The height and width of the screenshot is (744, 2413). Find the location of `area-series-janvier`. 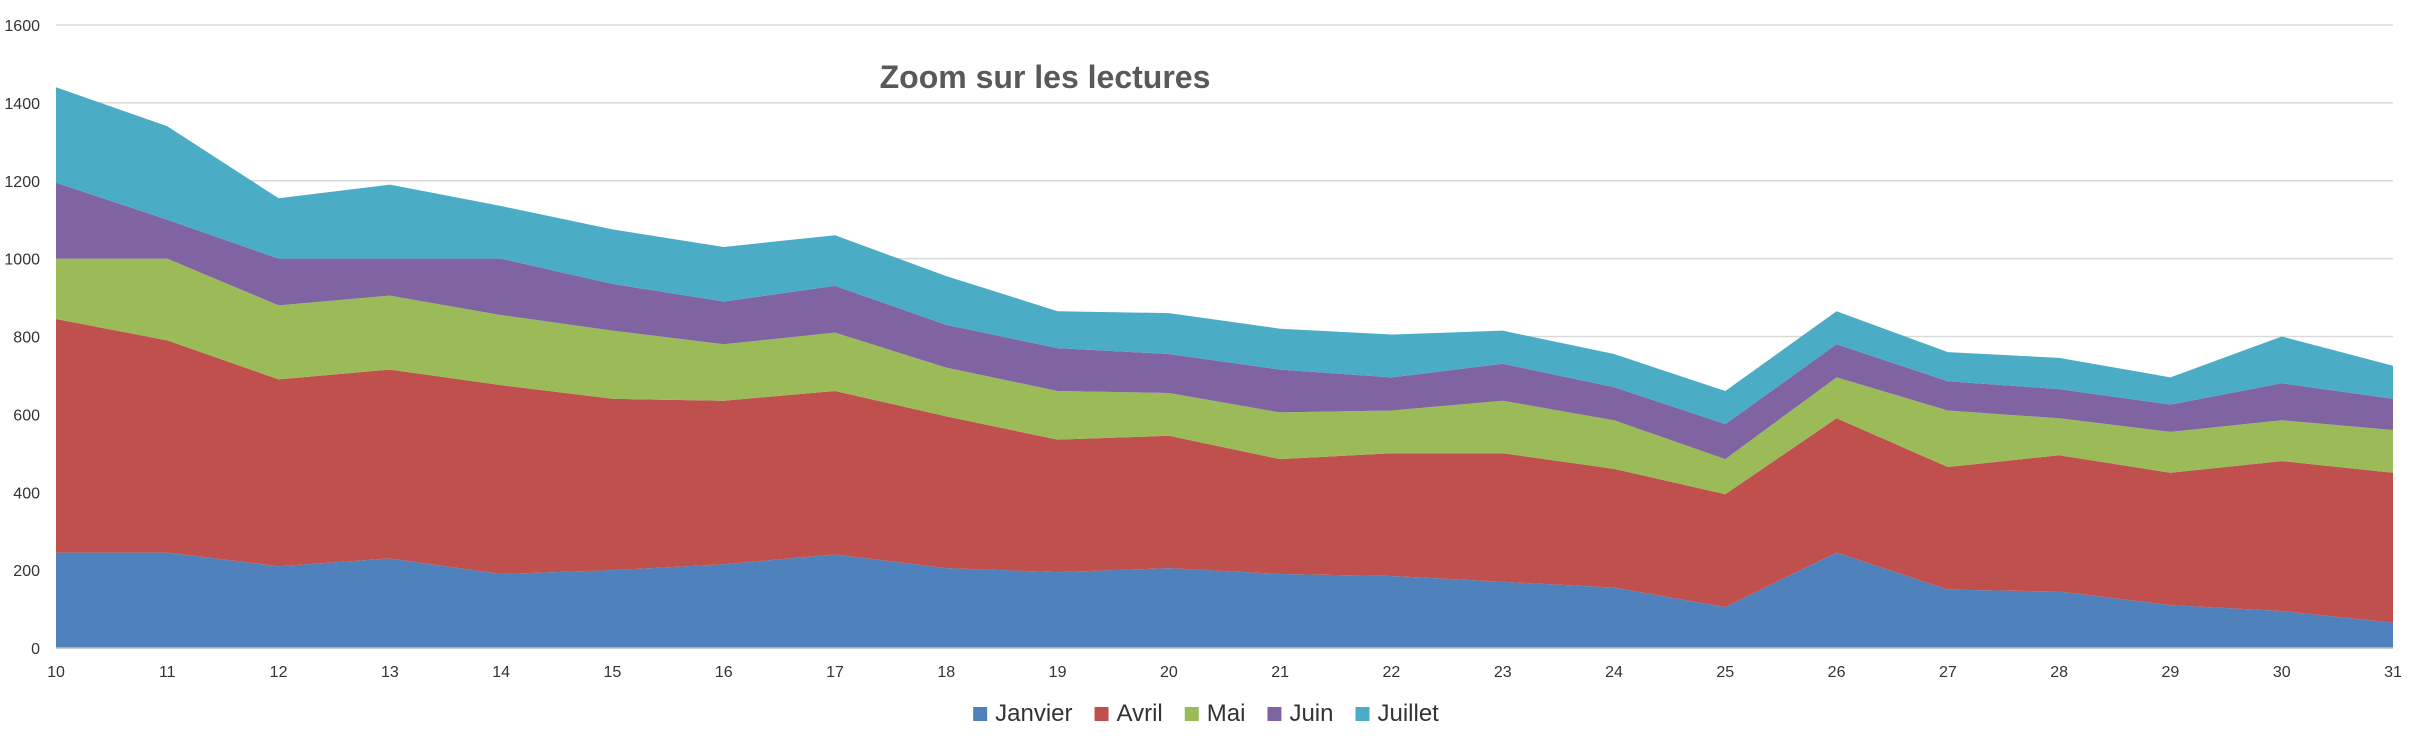

area-series-janvier is located at coordinates (1224, 600).